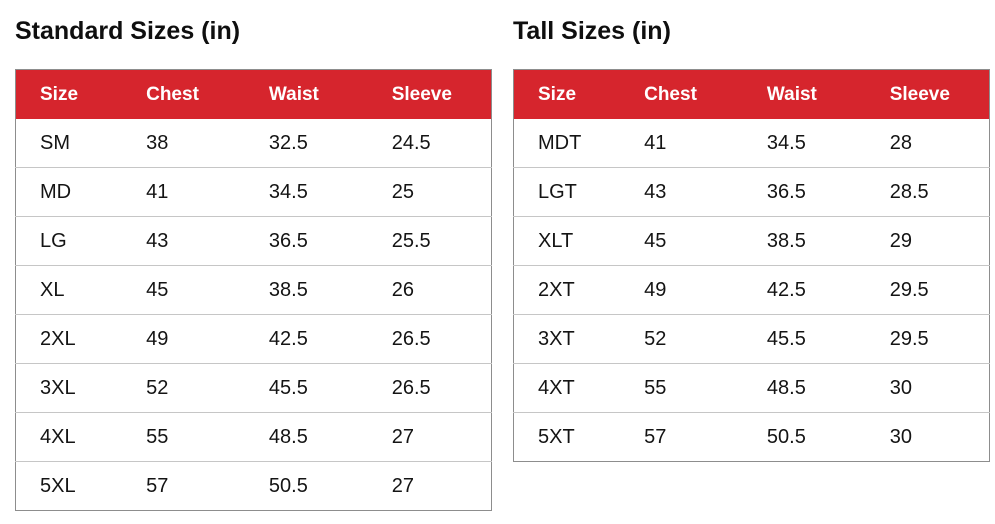 The width and height of the screenshot is (995, 524). I want to click on table-row: MD 41 34.5 25, so click(253, 192).